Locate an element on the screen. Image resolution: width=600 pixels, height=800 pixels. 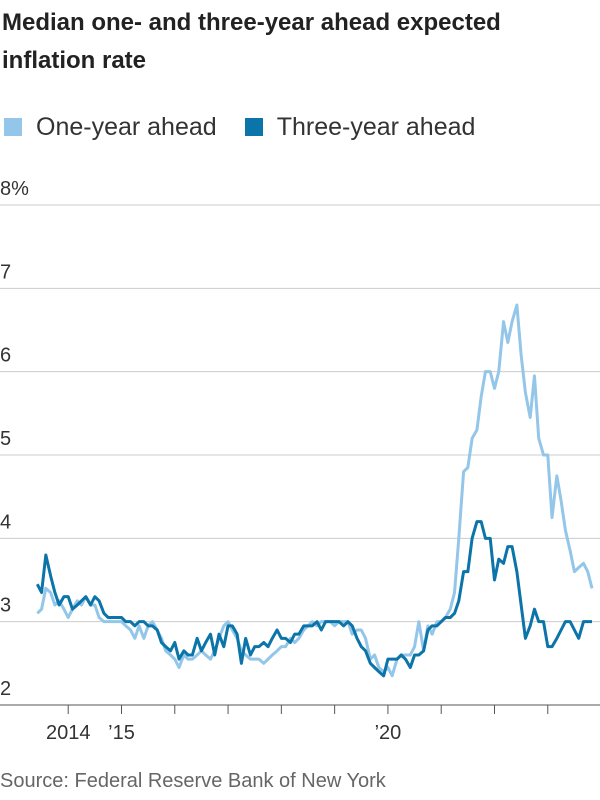
y-tick-label: 7 is located at coordinates (5, 272).